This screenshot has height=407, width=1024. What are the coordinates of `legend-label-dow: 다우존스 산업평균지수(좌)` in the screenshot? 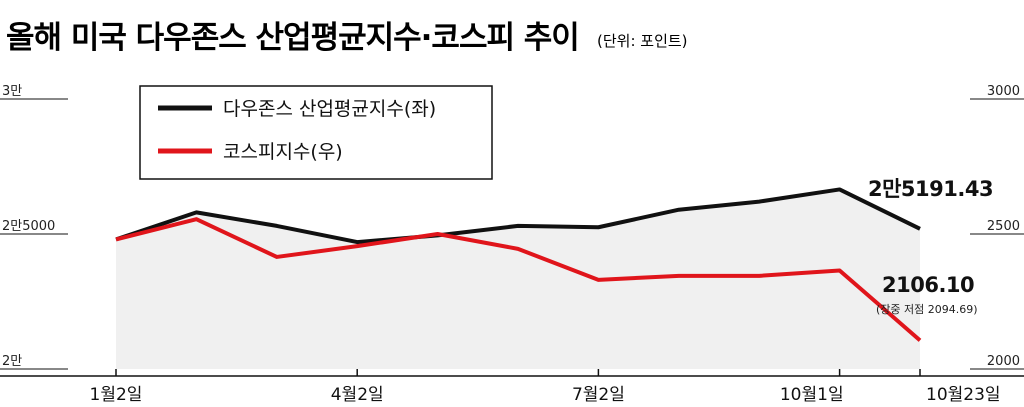 It's located at (329, 109).